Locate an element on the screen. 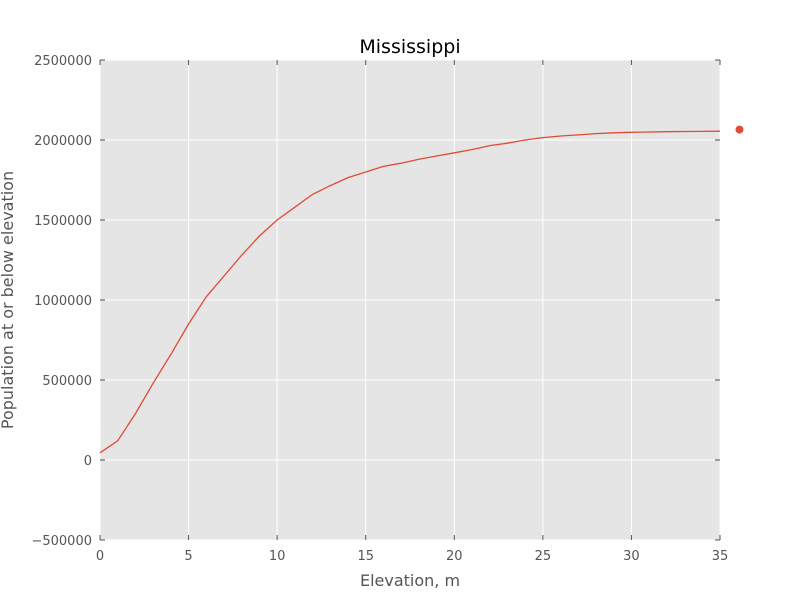 This screenshot has width=800, height=600. marker-group is located at coordinates (739, 129).